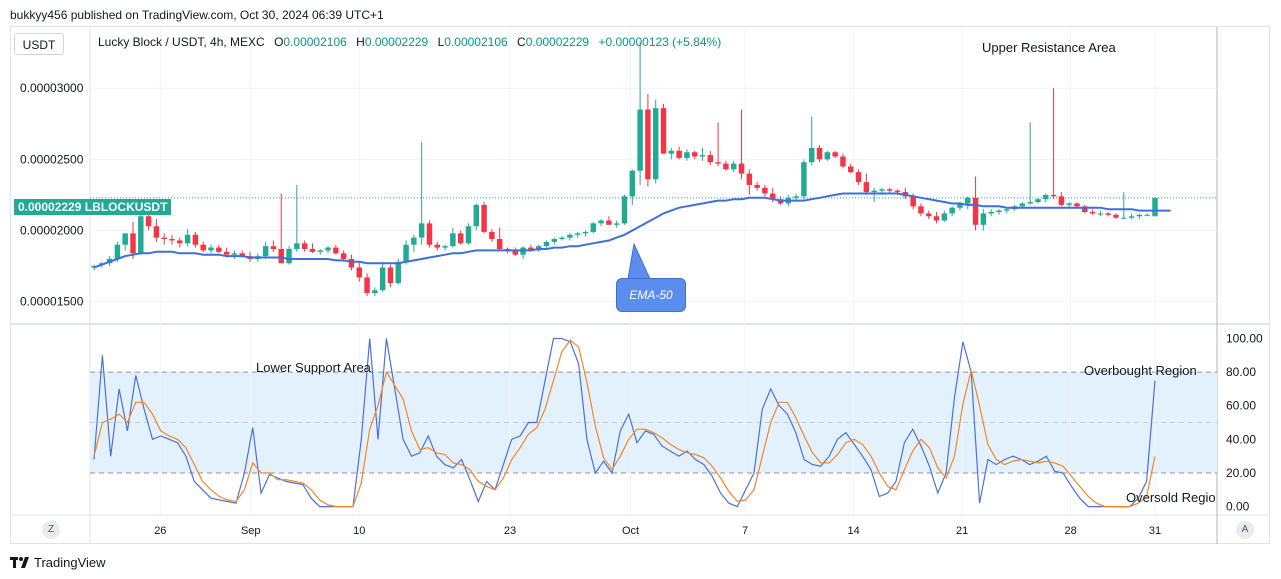  I want to click on price-tick-label: 0.00003000, so click(52, 88).